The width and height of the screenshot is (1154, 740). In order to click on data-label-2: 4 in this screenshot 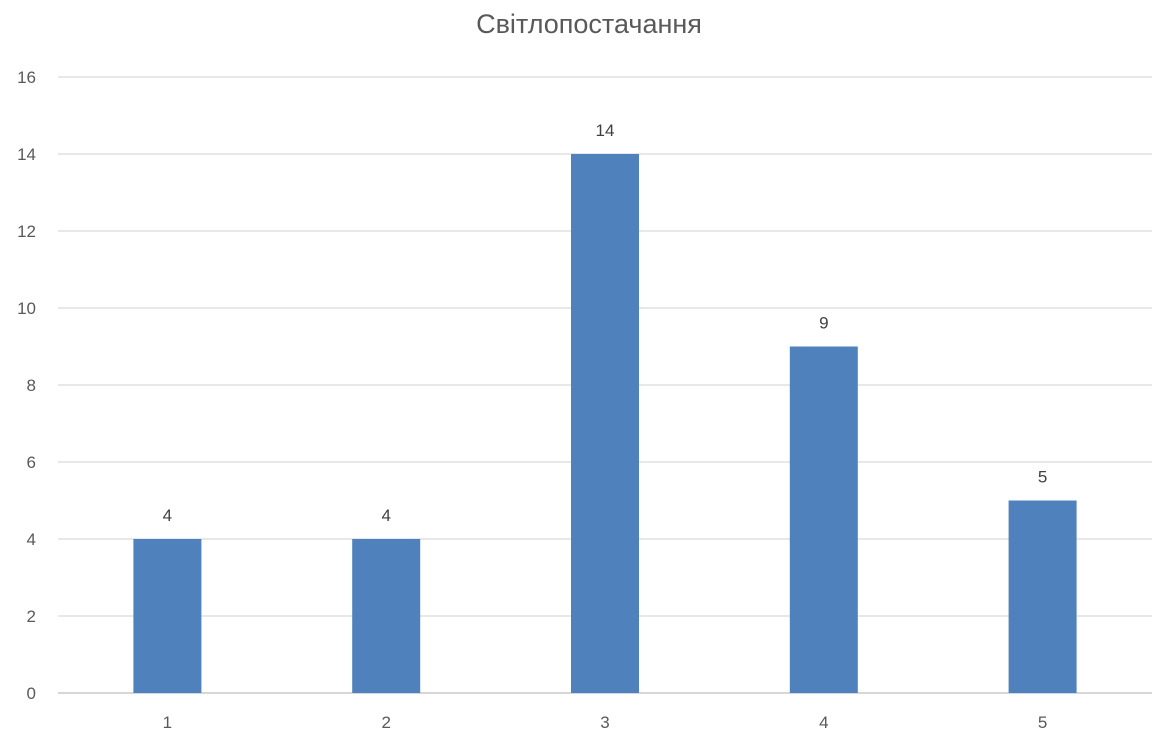, I will do `click(385, 515)`.